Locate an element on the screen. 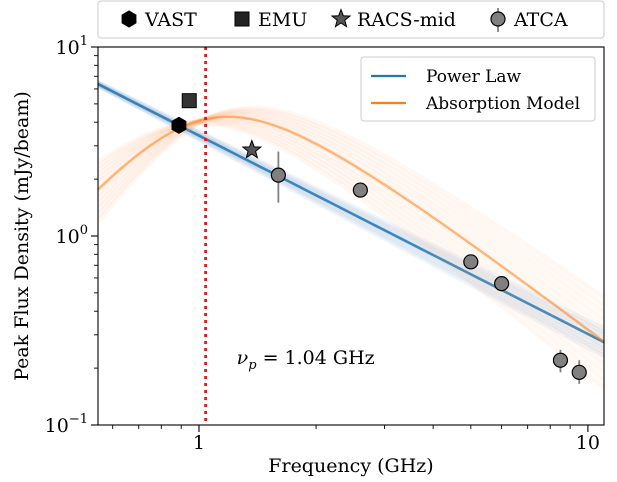 This screenshot has width=617, height=482. model-legend: Power Law Absorption Model is located at coordinates (478, 89).